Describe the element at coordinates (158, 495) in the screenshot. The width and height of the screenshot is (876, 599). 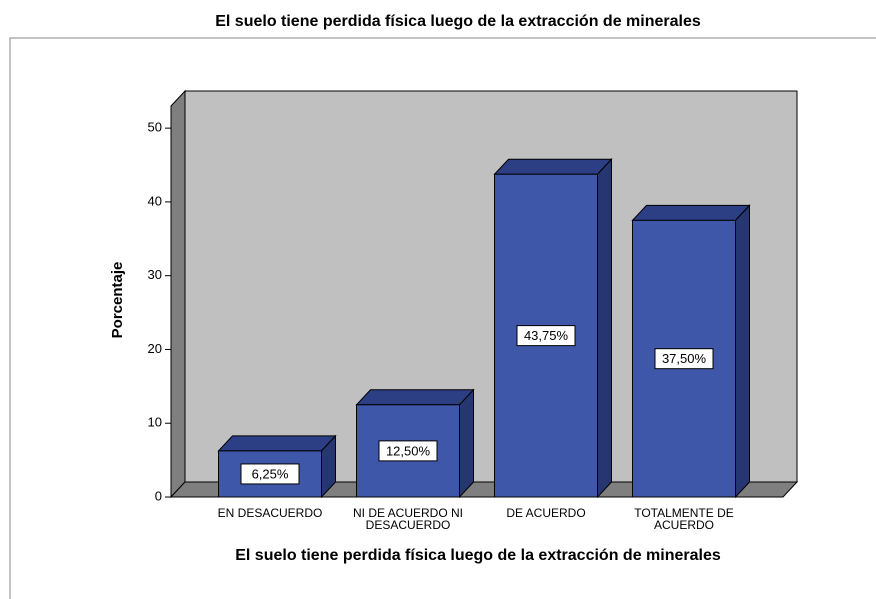
I see `y-tick-label: 0` at that location.